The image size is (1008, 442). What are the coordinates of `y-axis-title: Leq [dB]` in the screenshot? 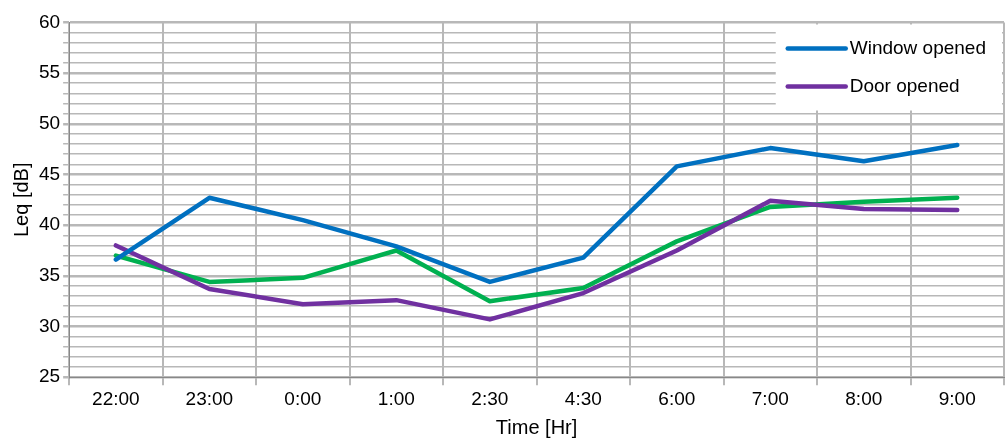 It's located at (20, 200).